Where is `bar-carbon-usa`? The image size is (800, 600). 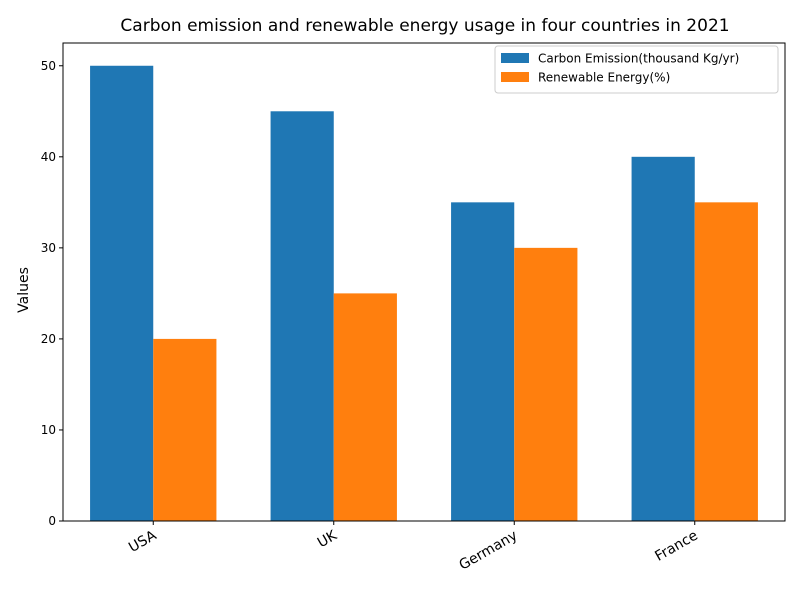 bar-carbon-usa is located at coordinates (122, 293).